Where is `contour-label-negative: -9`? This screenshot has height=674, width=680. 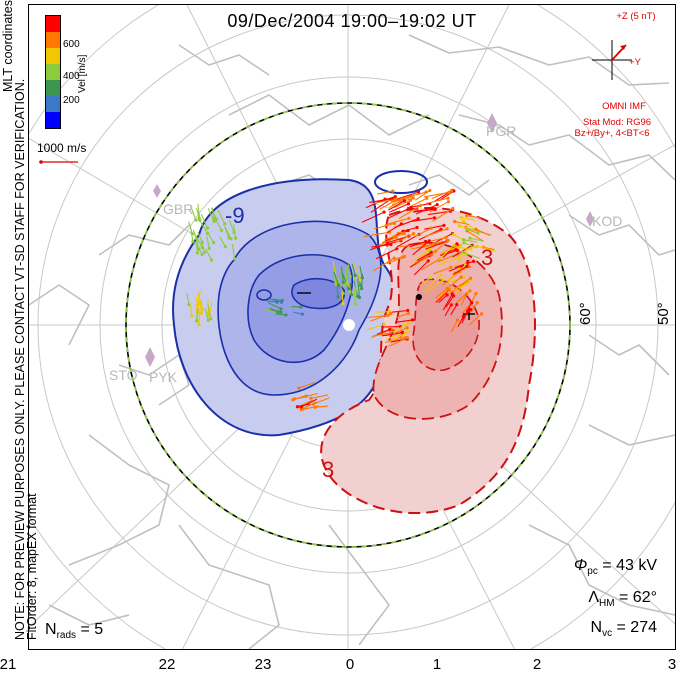 contour-label-negative: -9 is located at coordinates (235, 215).